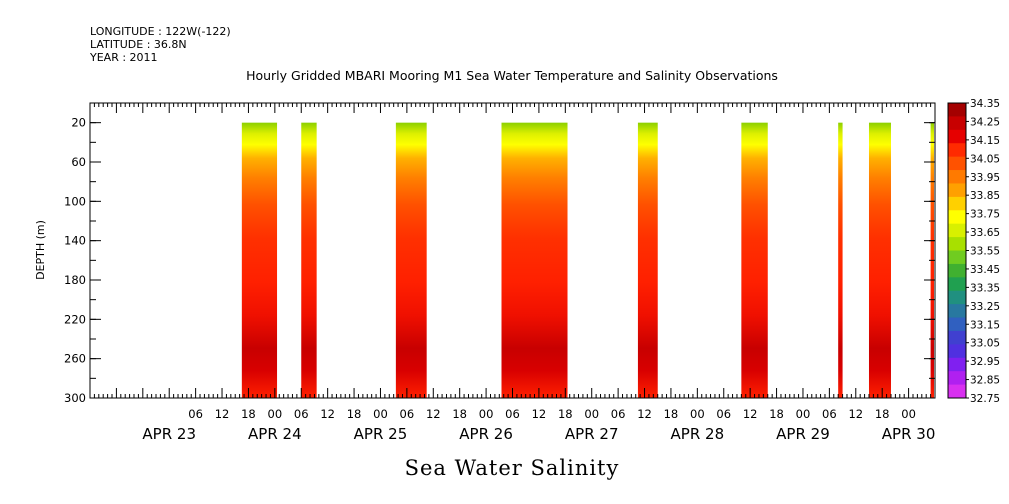  I want to click on colorbar-label: 33.85, so click(985, 196).